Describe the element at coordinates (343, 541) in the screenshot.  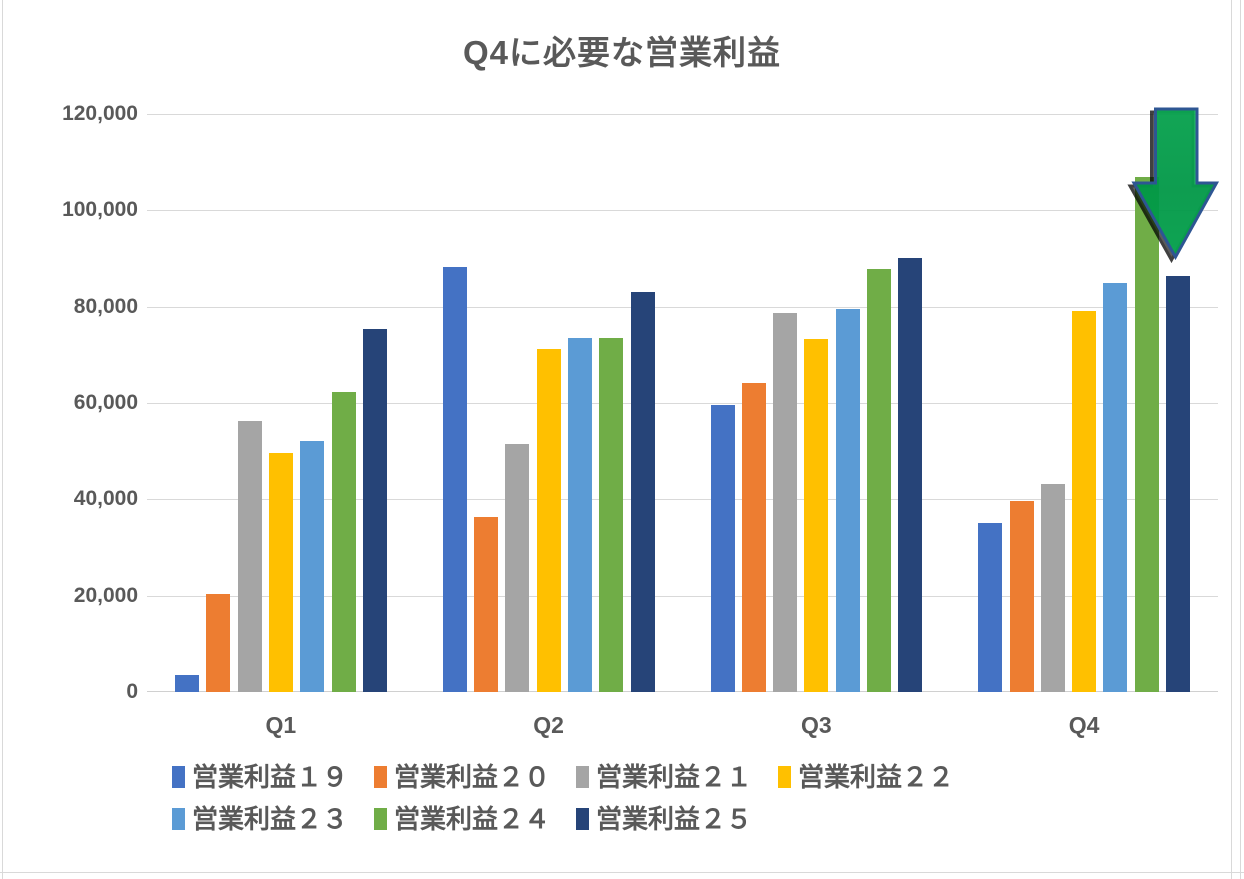
I see `bar-Q1-営業利益２４` at that location.